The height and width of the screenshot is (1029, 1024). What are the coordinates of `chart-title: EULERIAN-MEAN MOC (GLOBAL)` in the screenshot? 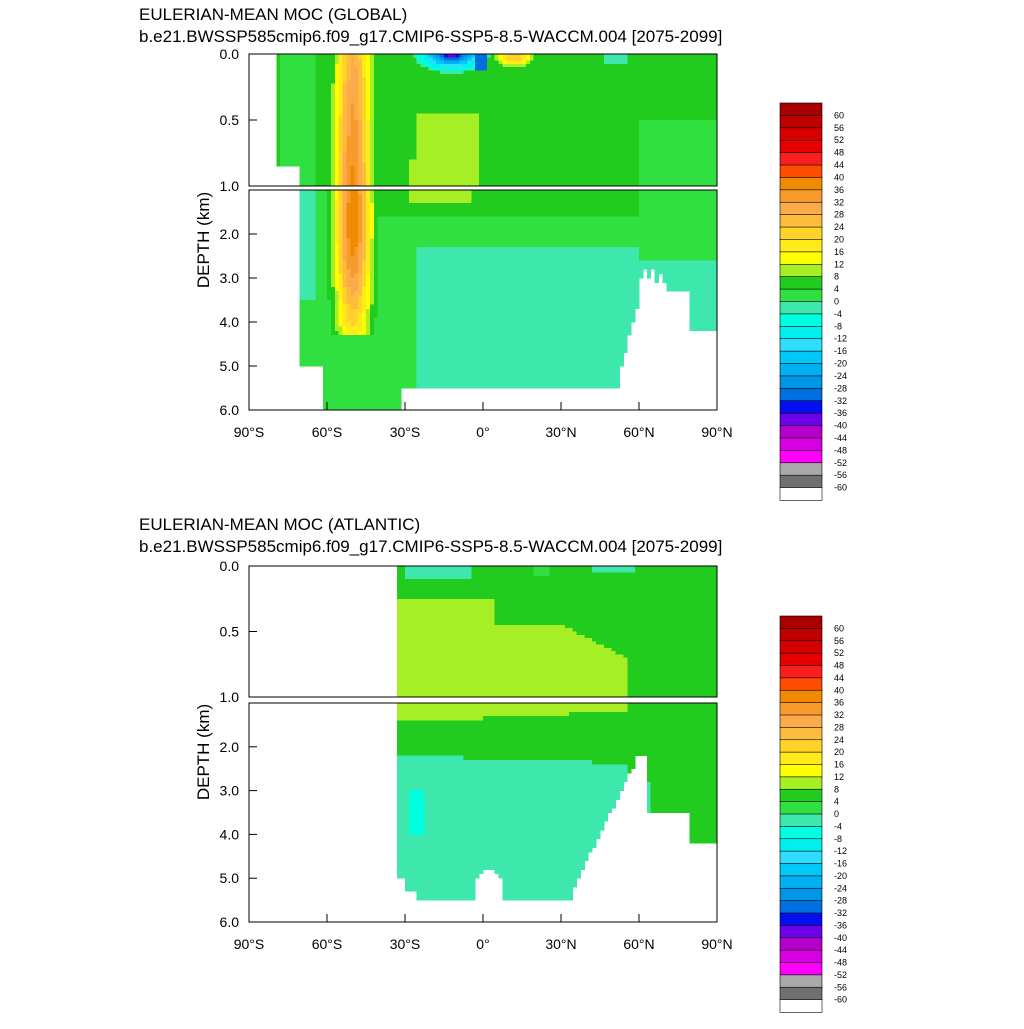 It's located at (273, 14).